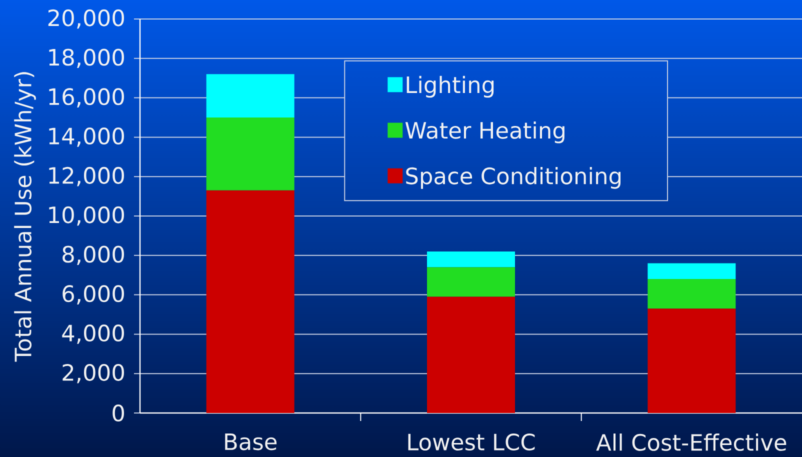 This screenshot has height=457, width=802. Describe the element at coordinates (86, 58) in the screenshot. I see `y-tick-label: 18,000` at that location.